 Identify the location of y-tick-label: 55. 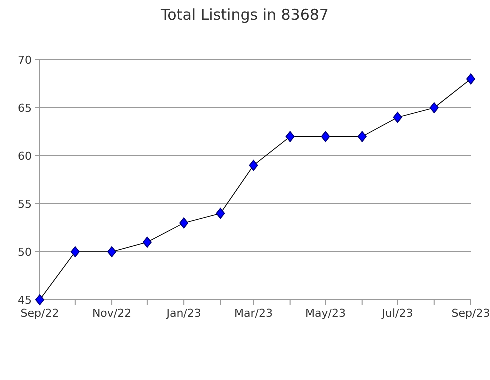
(25, 204).